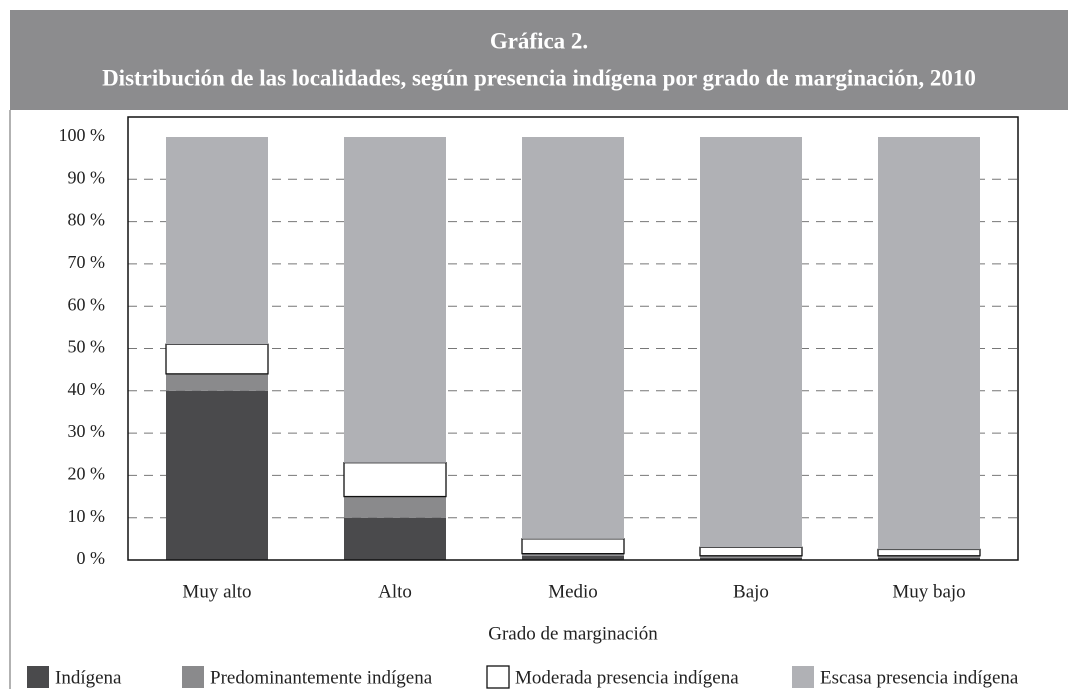 This screenshot has width=1068, height=694. I want to click on y-tick-label: 0 %, so click(91, 558).